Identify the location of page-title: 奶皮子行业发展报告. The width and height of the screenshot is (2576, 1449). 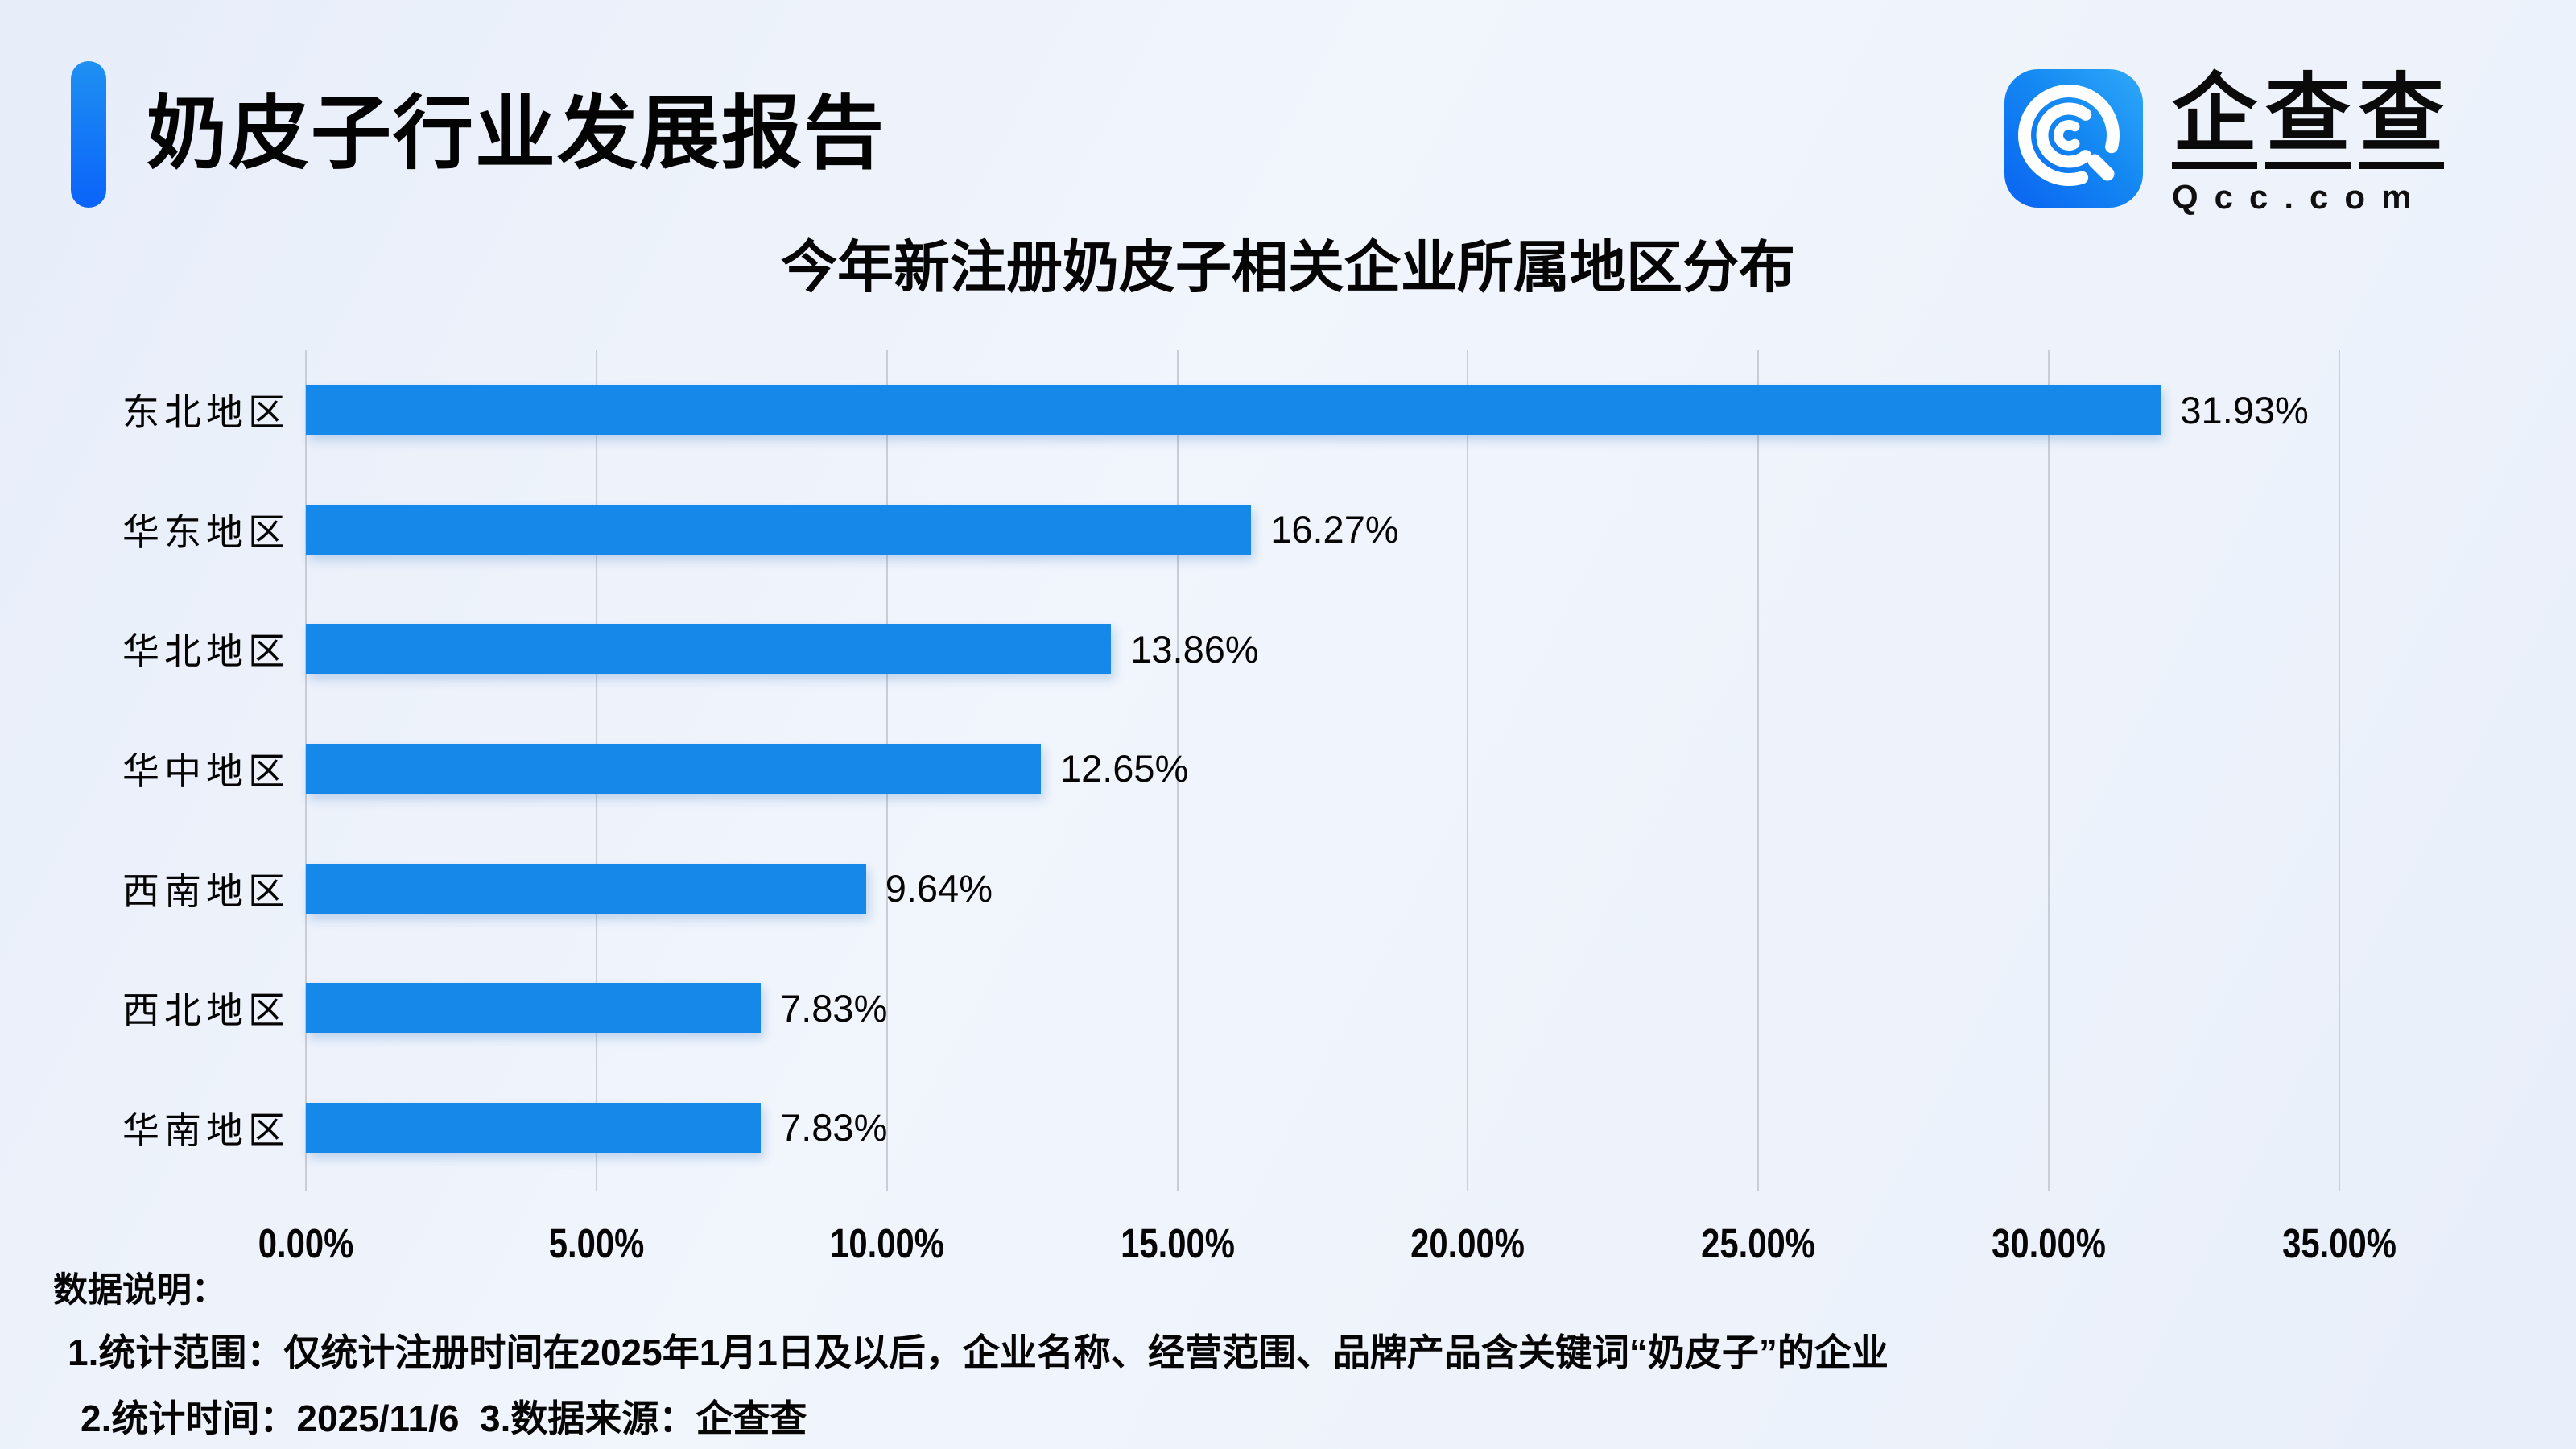
(516, 134).